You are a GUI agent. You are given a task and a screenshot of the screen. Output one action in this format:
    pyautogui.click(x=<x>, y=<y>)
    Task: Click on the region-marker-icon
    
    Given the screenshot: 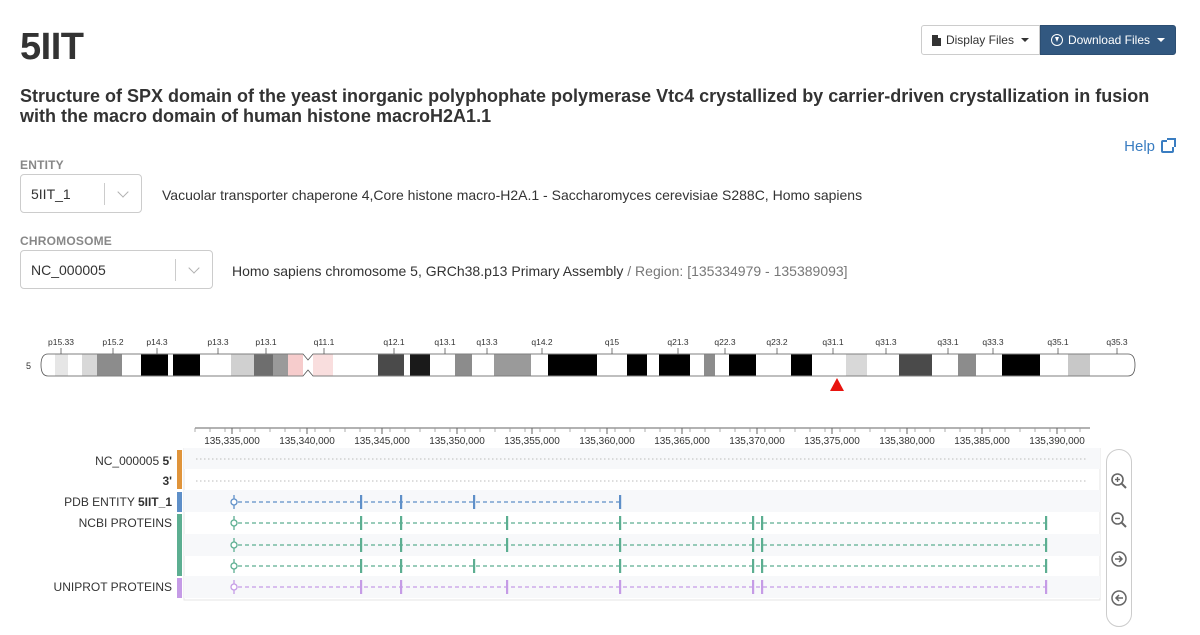 What is the action you would take?
    pyautogui.click(x=837, y=384)
    